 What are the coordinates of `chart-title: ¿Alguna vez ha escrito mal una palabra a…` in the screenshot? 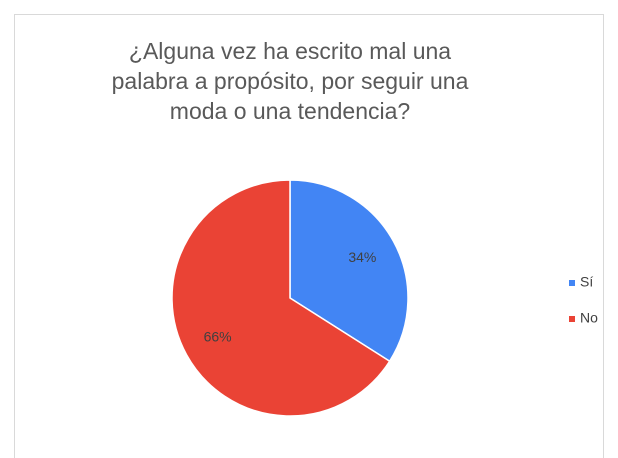 It's located at (290, 81).